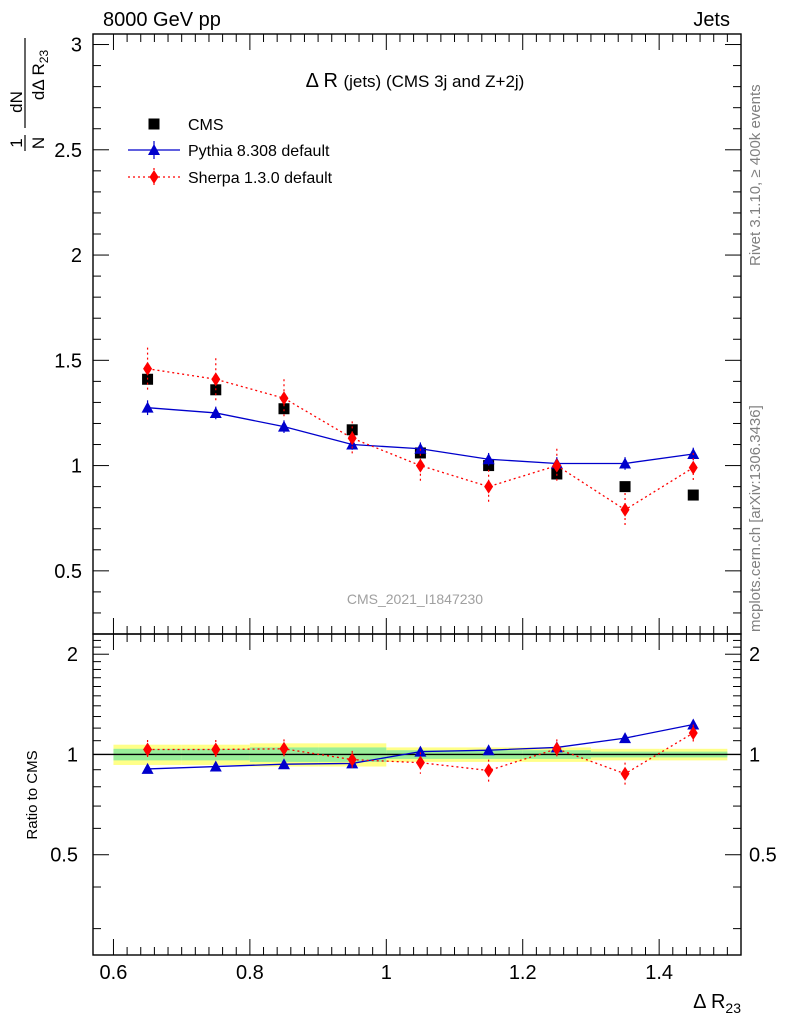 The width and height of the screenshot is (786, 1024). What do you see at coordinates (72, 655) in the screenshot?
I see `ratio-y-tick-label: 2` at bounding box center [72, 655].